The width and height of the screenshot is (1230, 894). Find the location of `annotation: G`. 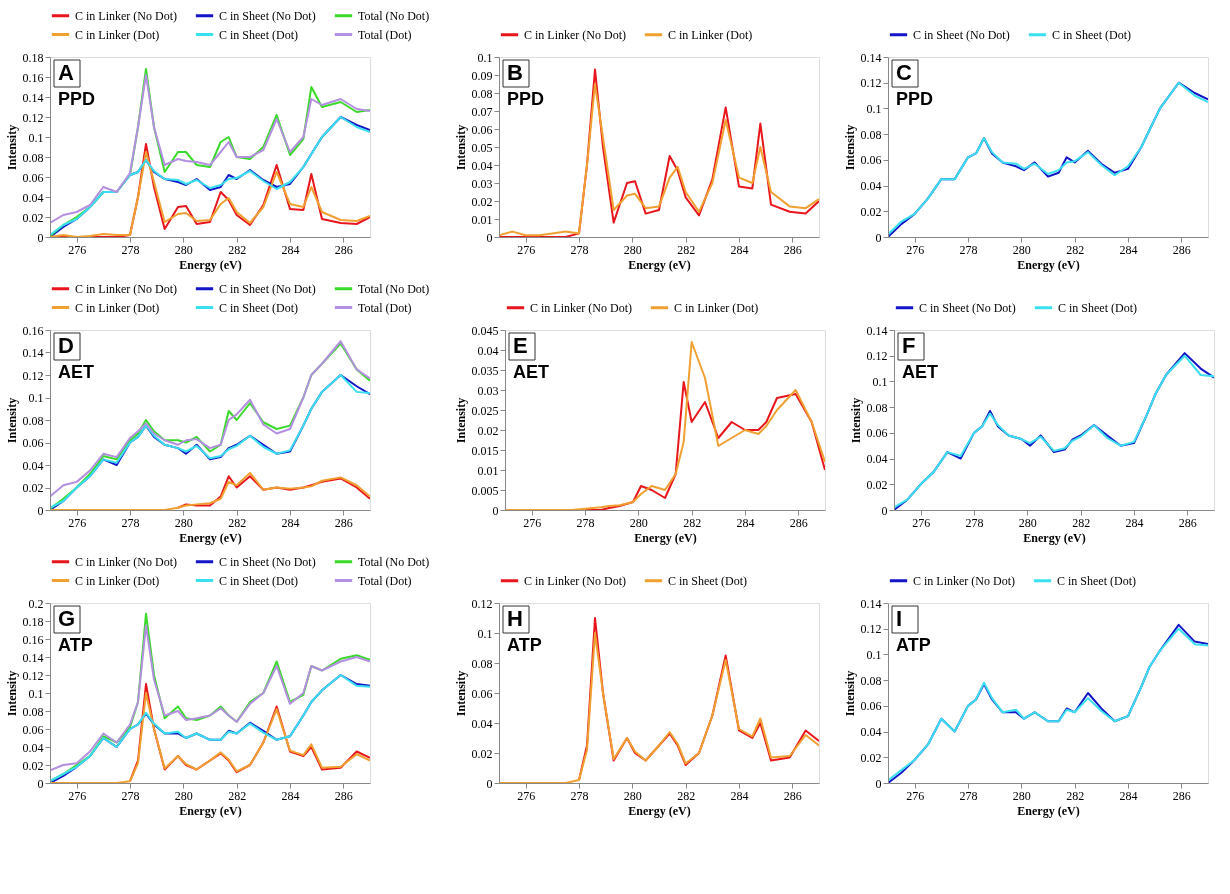

annotation: G is located at coordinates (67, 618).